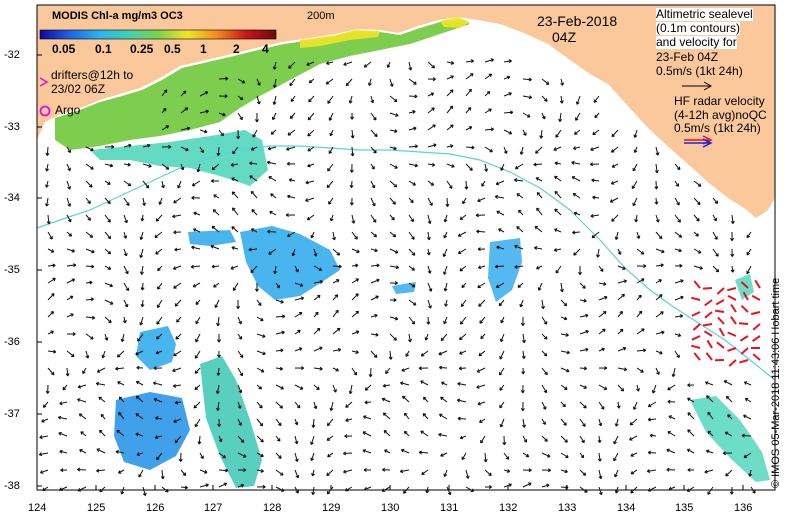 The height and width of the screenshot is (520, 800). I want to click on y-tick-label: -34, so click(12, 198).